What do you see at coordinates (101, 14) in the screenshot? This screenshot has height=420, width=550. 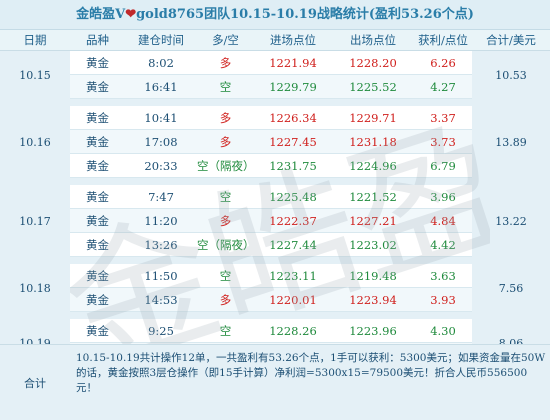 I see `title-prefix: 金皓盈V` at bounding box center [101, 14].